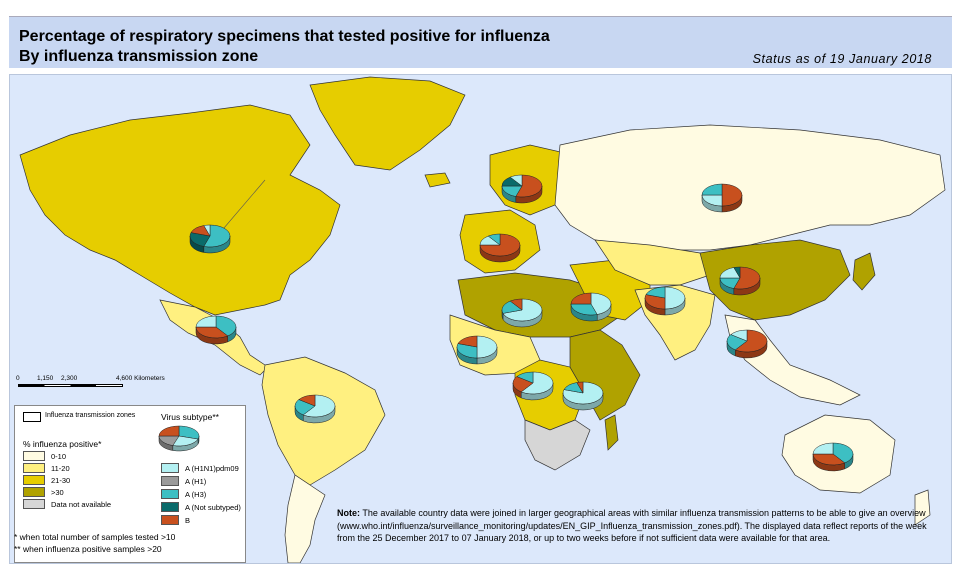 This screenshot has height=571, width=966. I want to click on legend-subtype-row: A (H1N1)pdm09, so click(200, 468).